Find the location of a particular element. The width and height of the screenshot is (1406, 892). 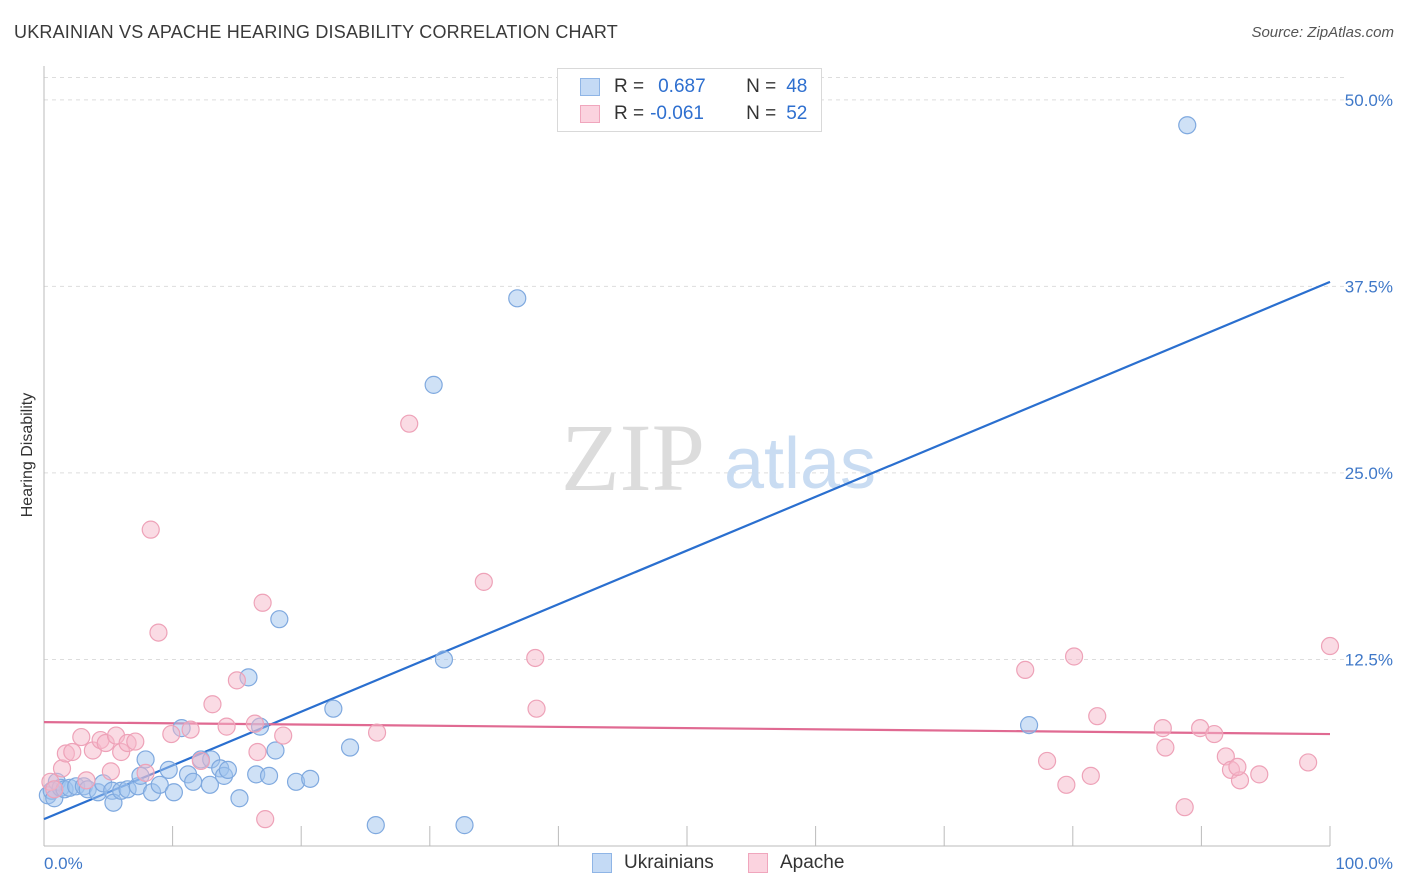

legend-row-ukrainians: R = 0.687 N = 48 is located at coordinates (693, 87).